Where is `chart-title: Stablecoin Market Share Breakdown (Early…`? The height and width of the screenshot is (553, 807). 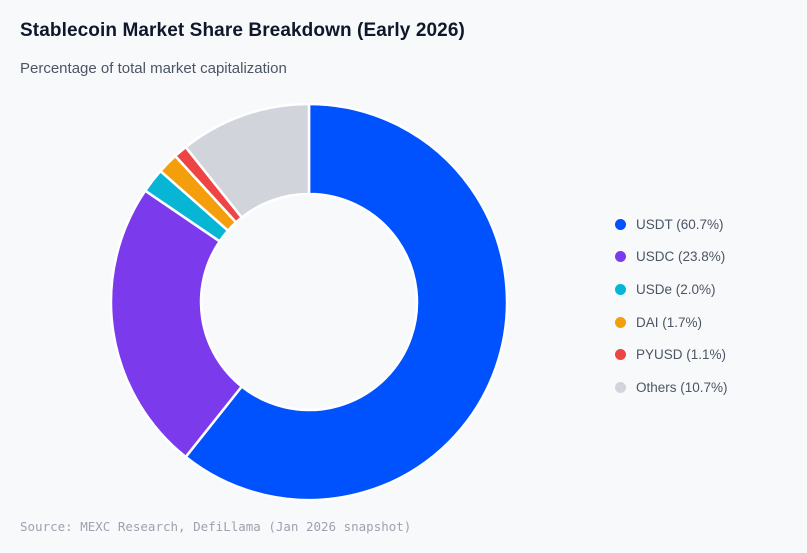
chart-title: Stablecoin Market Share Breakdown (Early… is located at coordinates (242, 30).